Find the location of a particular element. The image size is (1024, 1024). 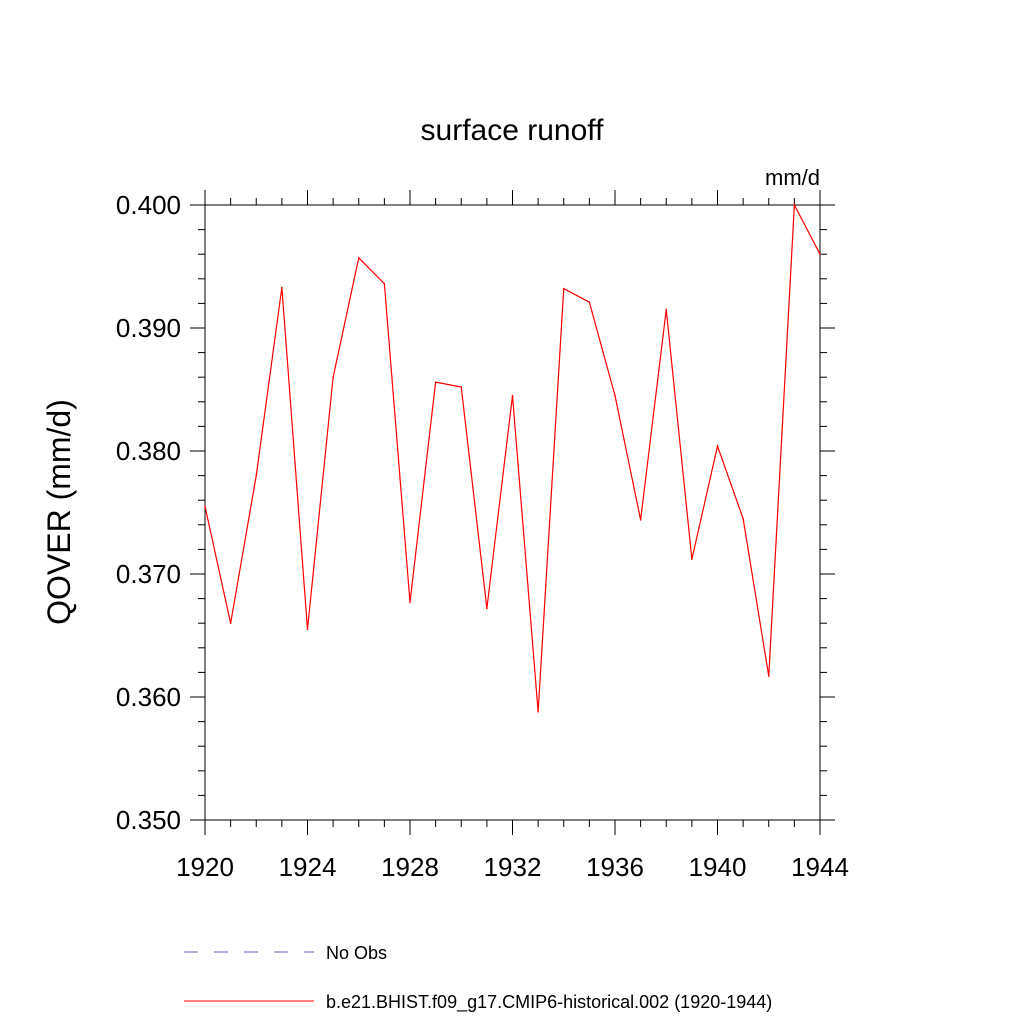

y-tick-label: 0.400 is located at coordinates (148, 205).